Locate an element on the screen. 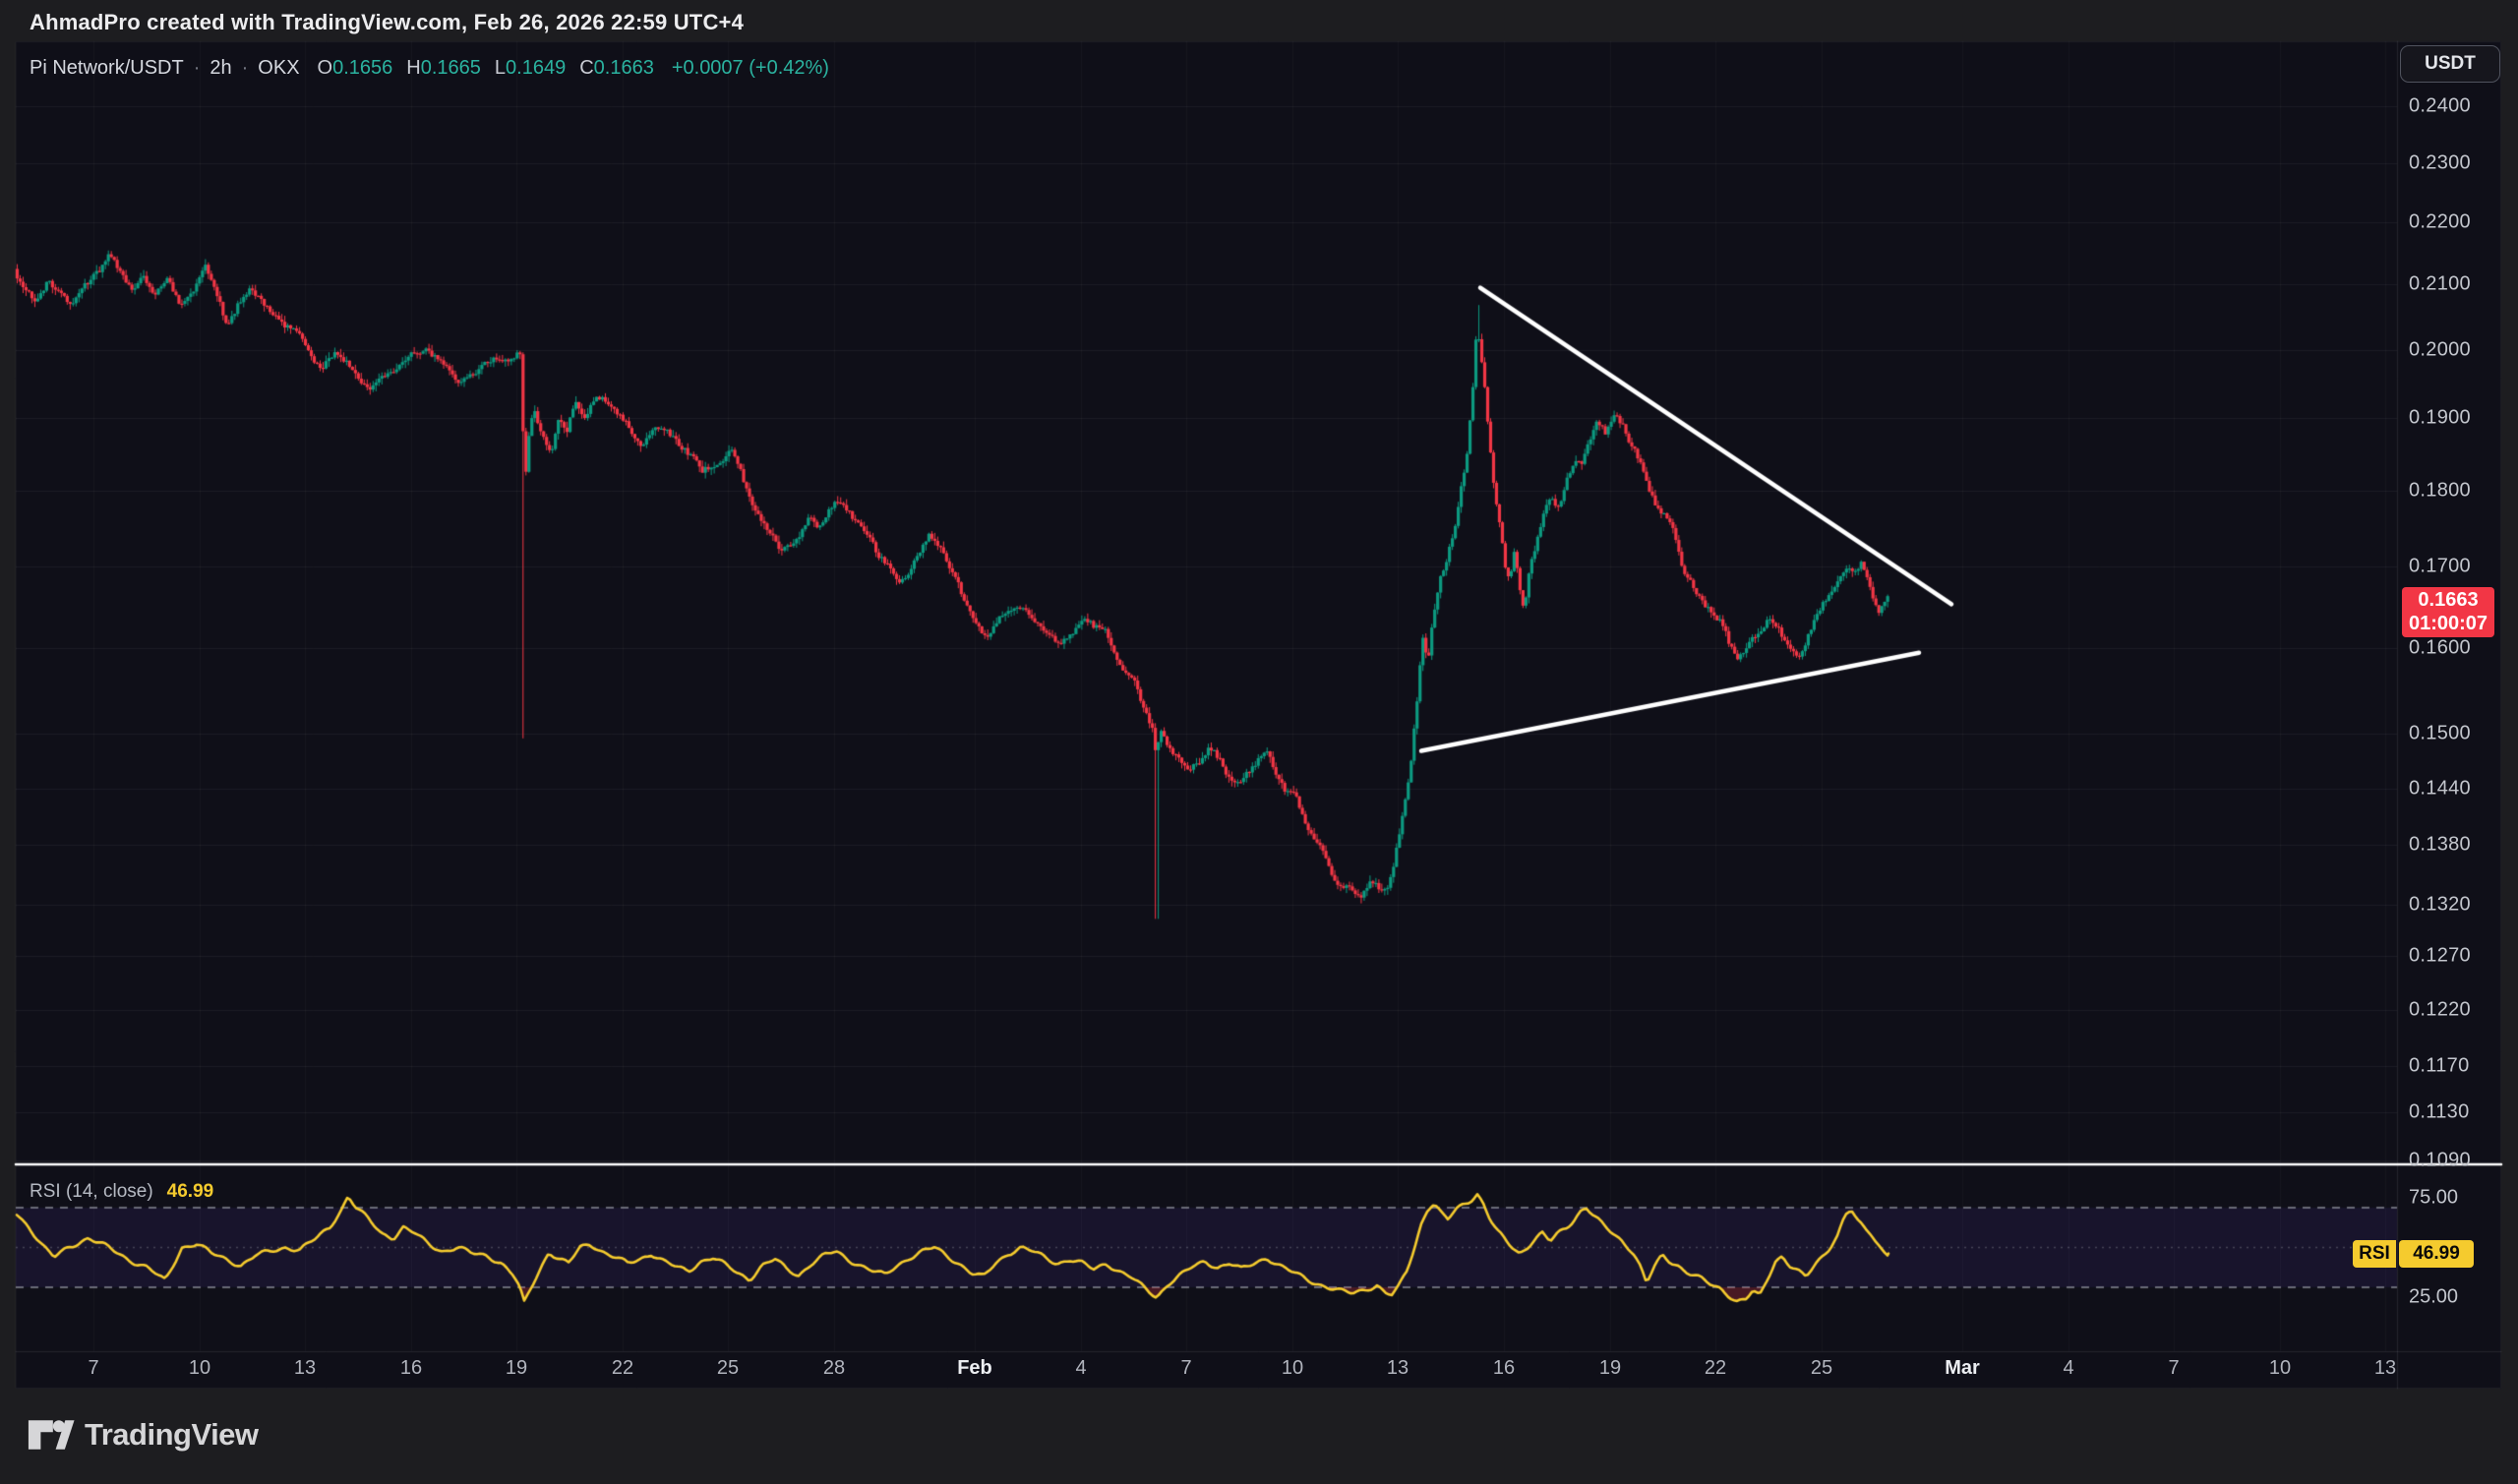 The width and height of the screenshot is (2518, 1484). price-axis-label: 0.2400 is located at coordinates (2440, 106).